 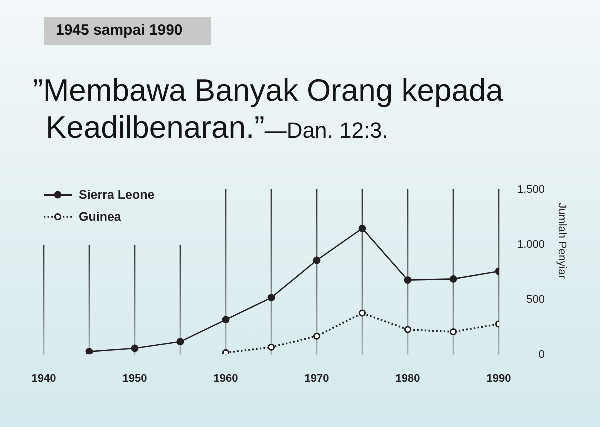 What do you see at coordinates (562, 241) in the screenshot?
I see `y-axis-title: Jumlah Penyiar` at bounding box center [562, 241].